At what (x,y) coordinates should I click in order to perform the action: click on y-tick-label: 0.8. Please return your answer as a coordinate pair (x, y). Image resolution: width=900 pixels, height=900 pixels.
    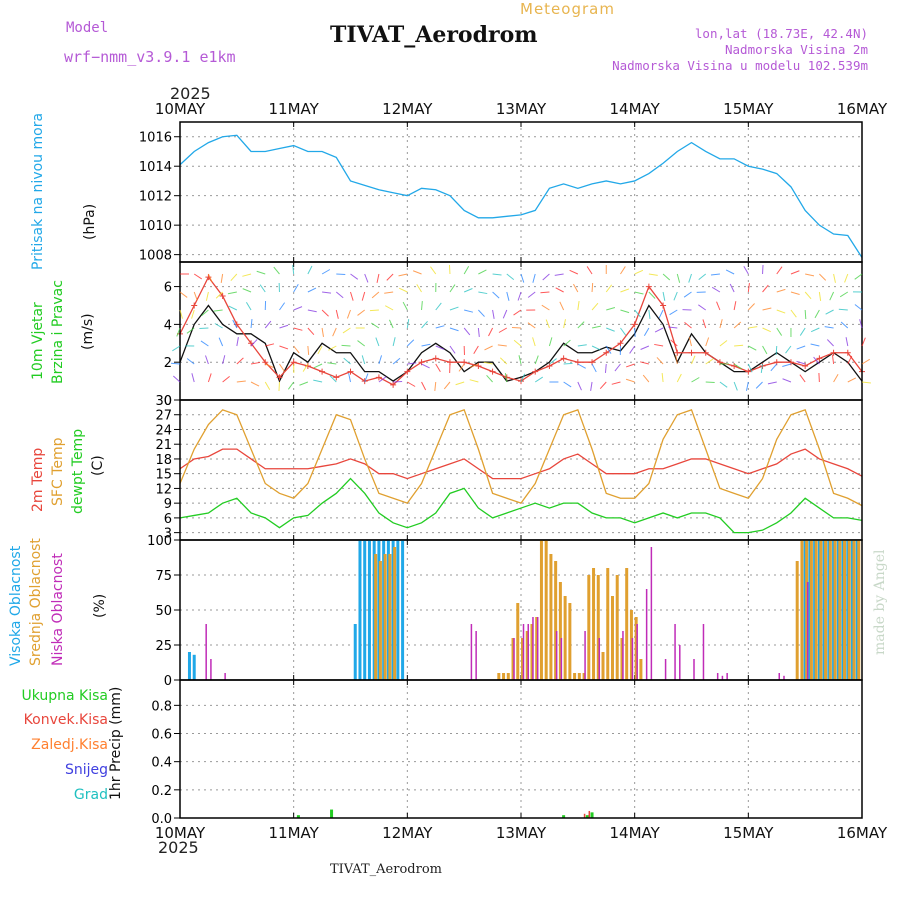
    Looking at the image, I should click on (161, 706).